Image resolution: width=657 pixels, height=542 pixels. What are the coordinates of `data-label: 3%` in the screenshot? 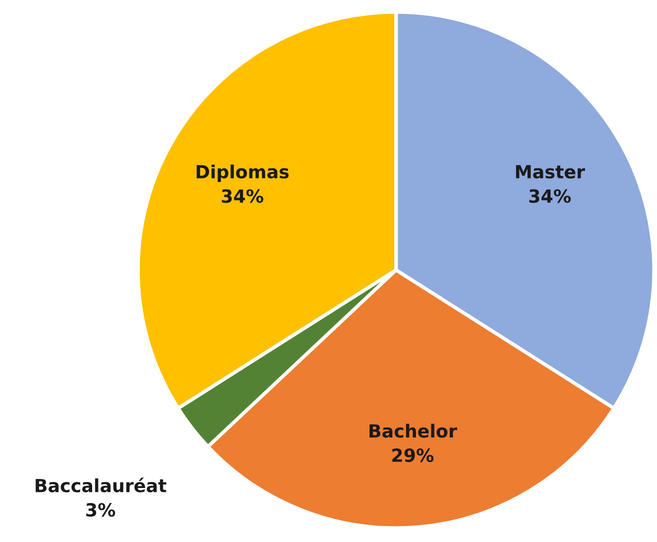 It's located at (101, 510).